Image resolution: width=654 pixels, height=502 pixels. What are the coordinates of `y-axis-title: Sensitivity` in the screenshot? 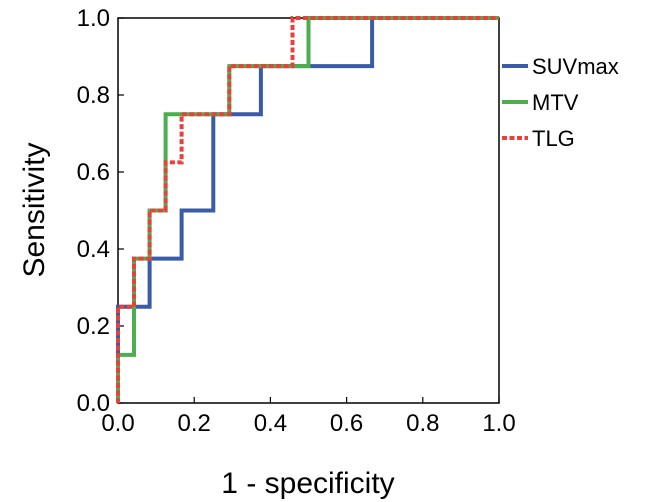 It's located at (34, 209).